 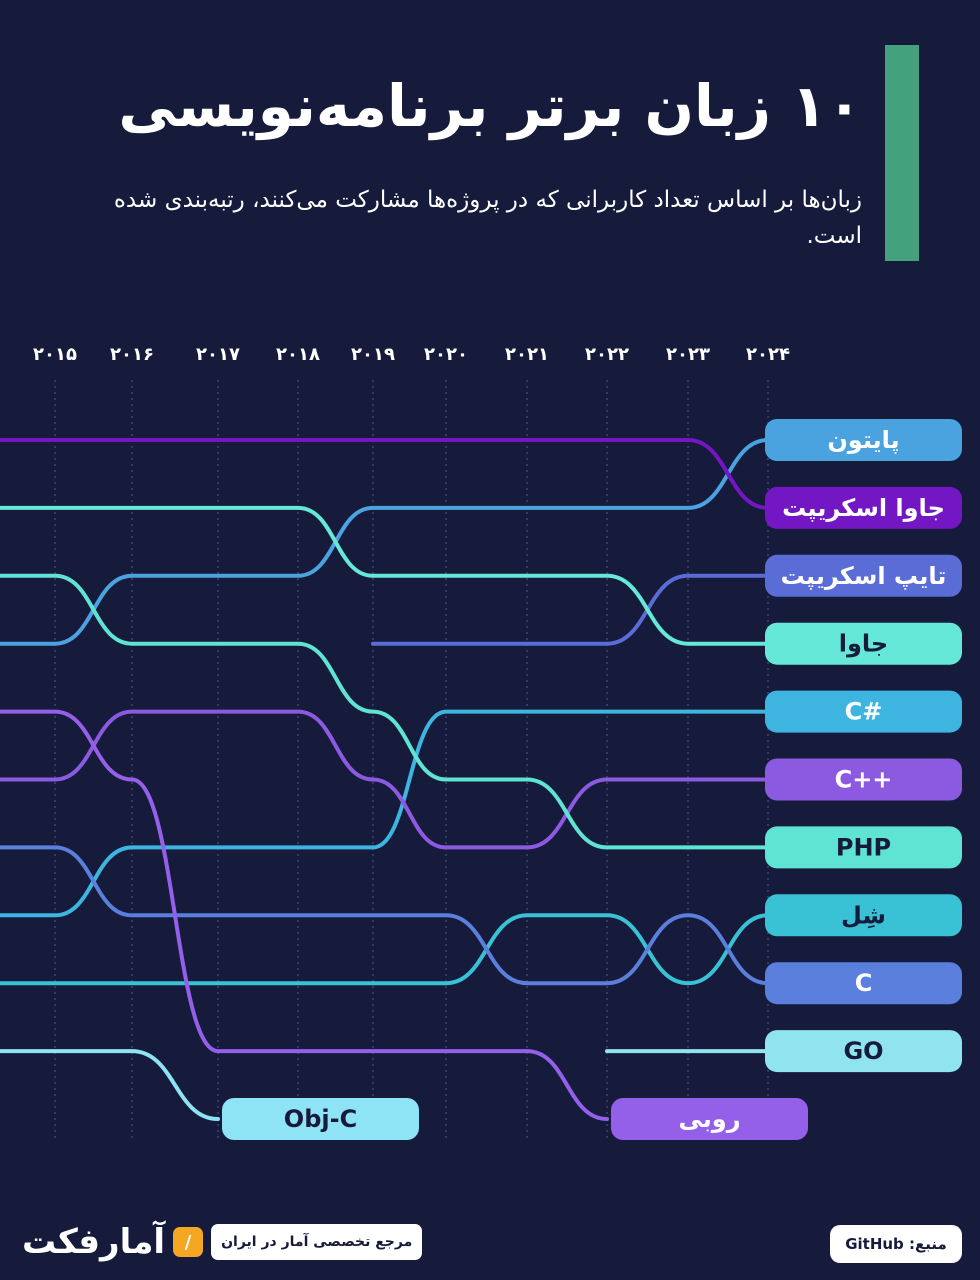 I want to click on series-label-text: تایپ اسکریپت, so click(x=864, y=576).